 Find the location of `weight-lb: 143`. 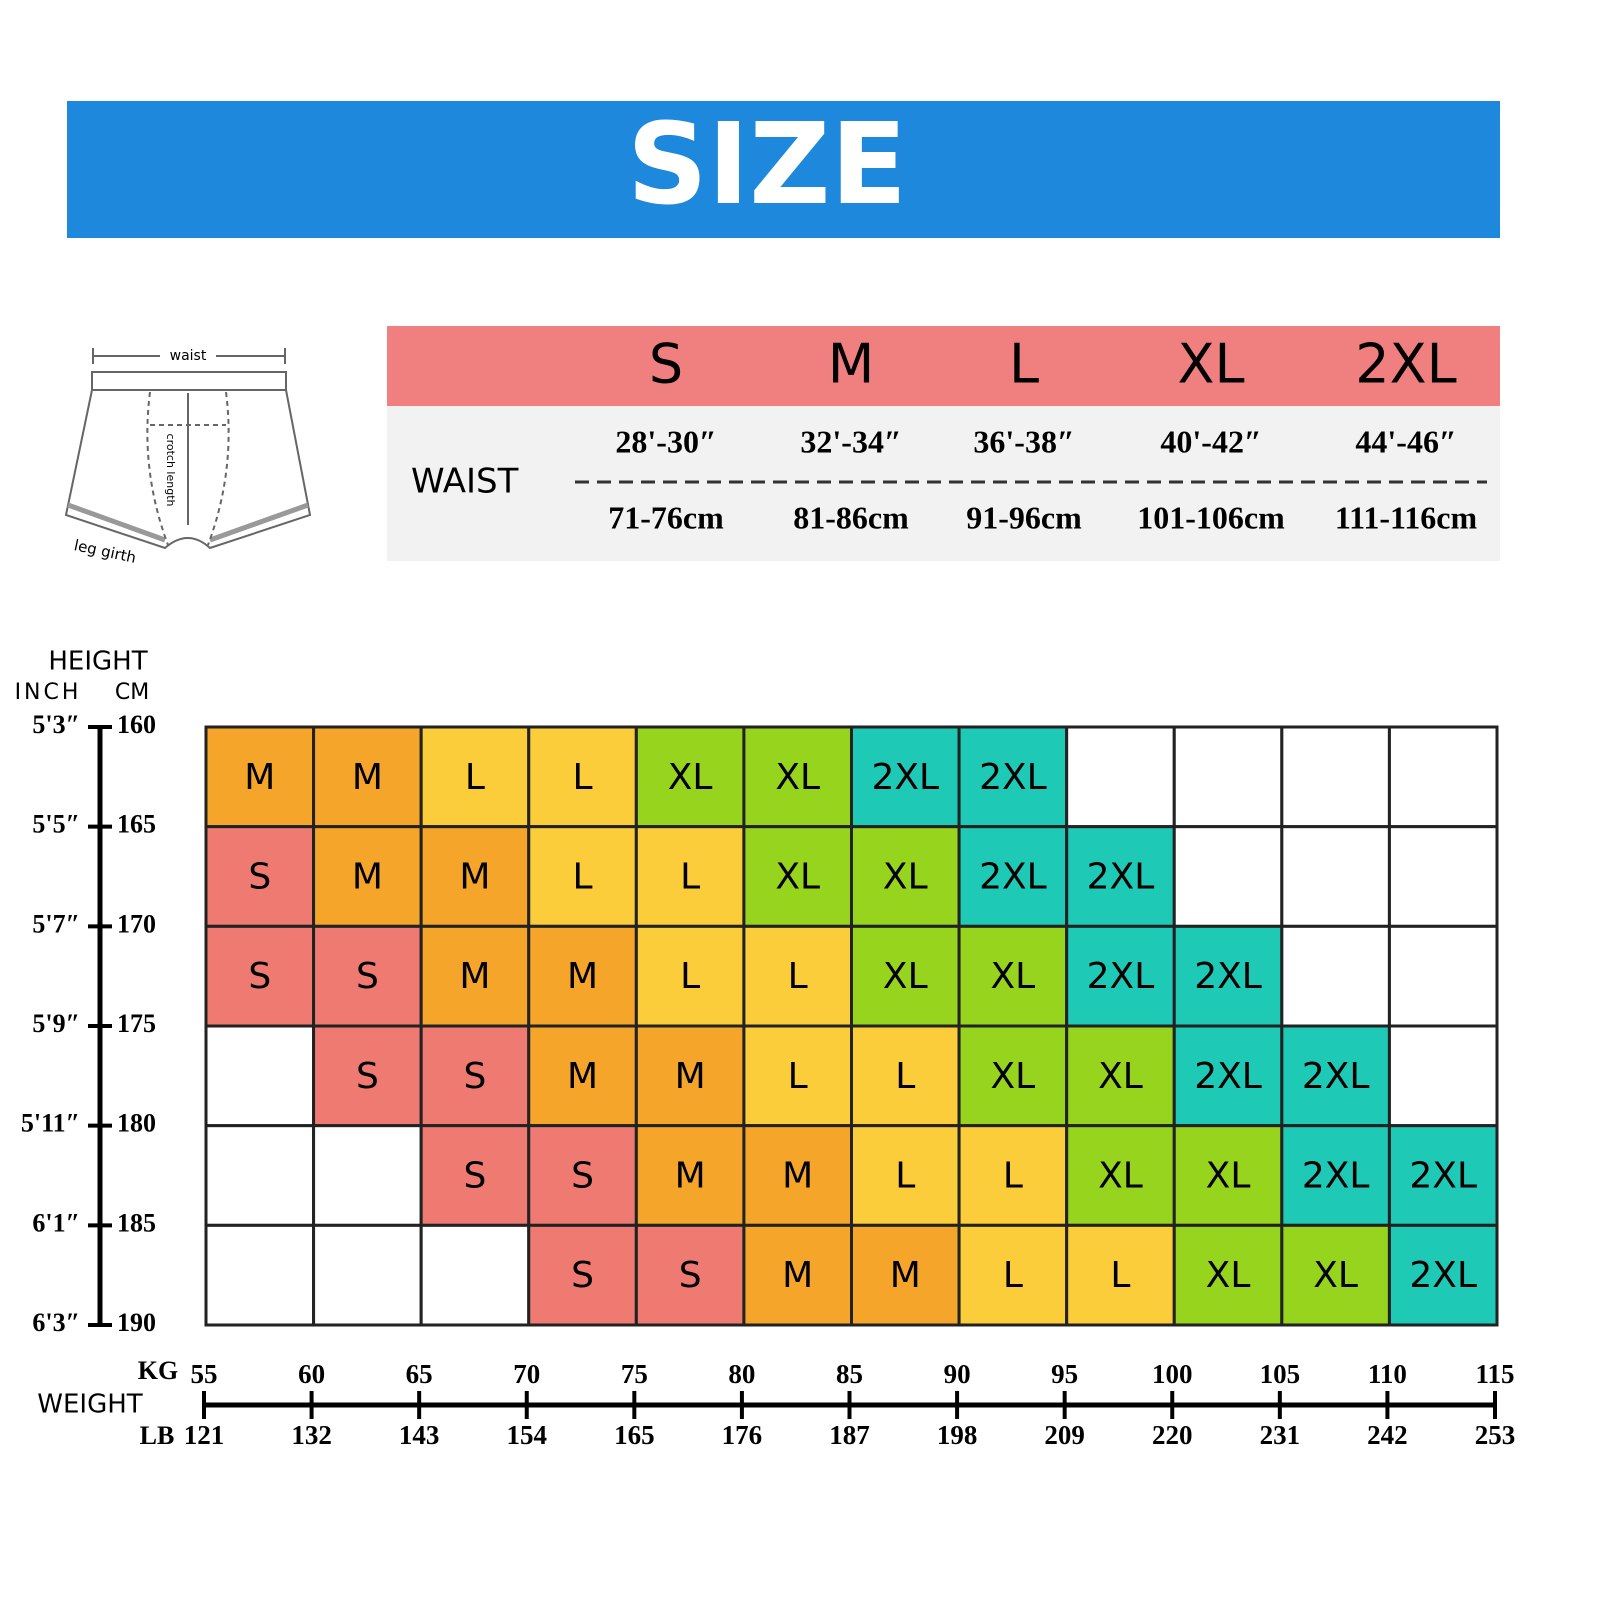

weight-lb: 143 is located at coordinates (419, 1435).